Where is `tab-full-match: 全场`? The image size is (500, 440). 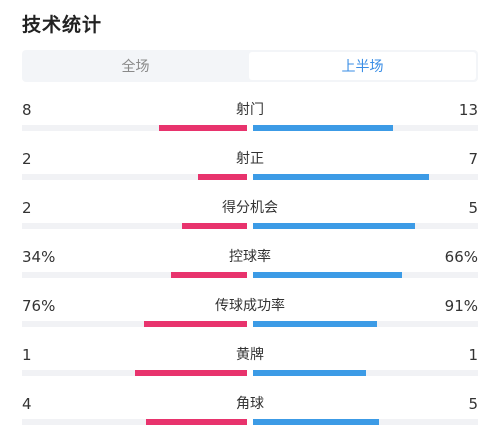
tab-full-match: 全场 is located at coordinates (135, 67).